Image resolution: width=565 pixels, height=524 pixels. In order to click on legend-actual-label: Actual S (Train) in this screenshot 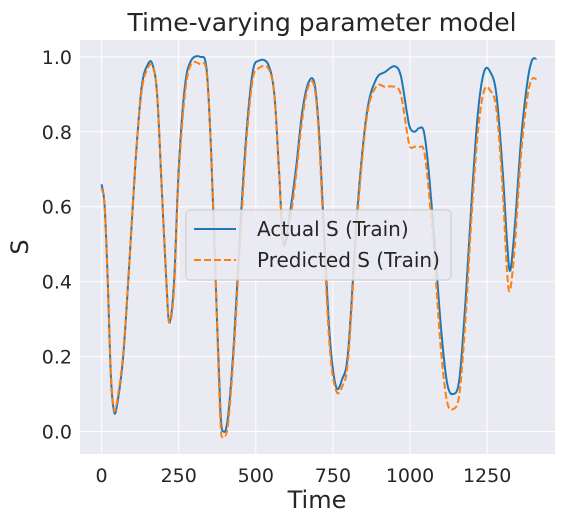, I will do `click(333, 229)`.